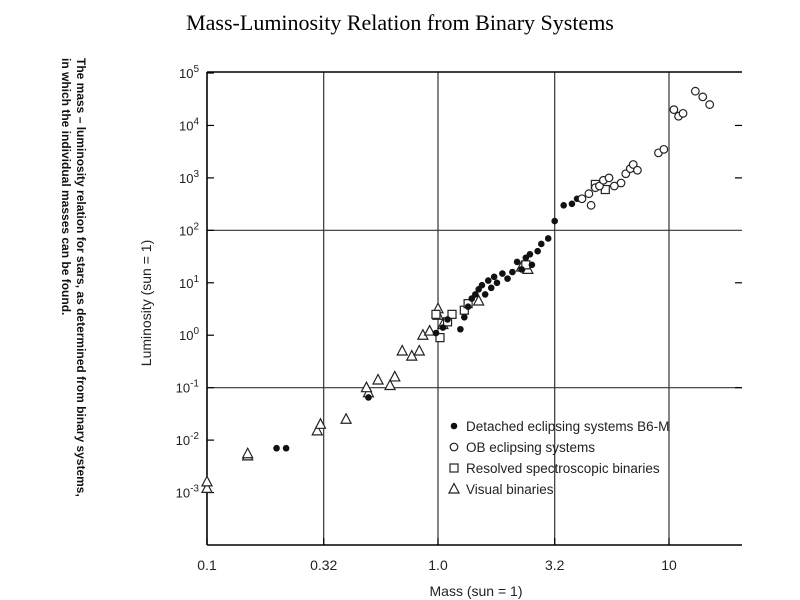 The width and height of the screenshot is (800, 600). I want to click on y-tick-label: 10⁻², so click(188, 439).